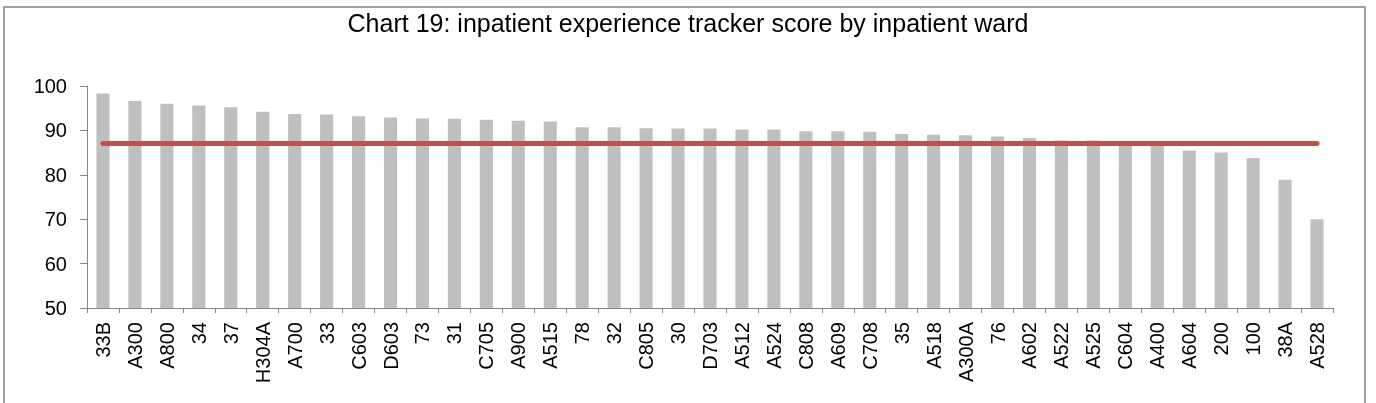  Describe the element at coordinates (166, 345) in the screenshot. I see `x-tick-label: A800` at that location.